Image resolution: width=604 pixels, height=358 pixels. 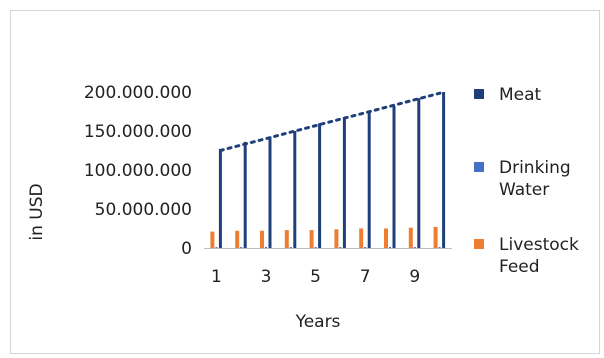 I want to click on y-tick-label: 200.000.000, so click(x=138, y=93).